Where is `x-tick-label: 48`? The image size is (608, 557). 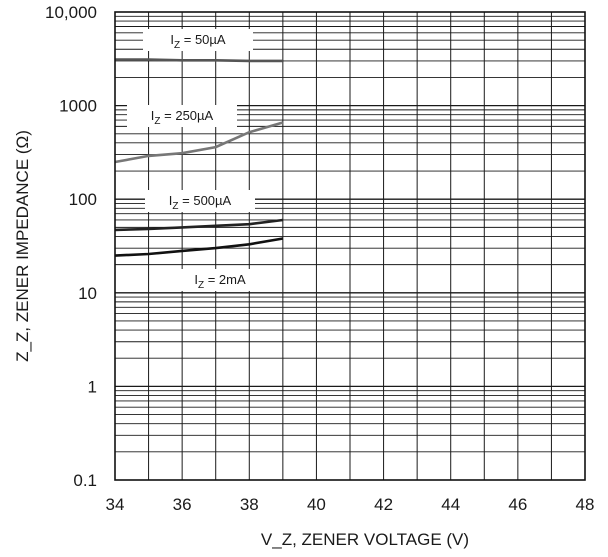 x-tick-label: 48 is located at coordinates (585, 504).